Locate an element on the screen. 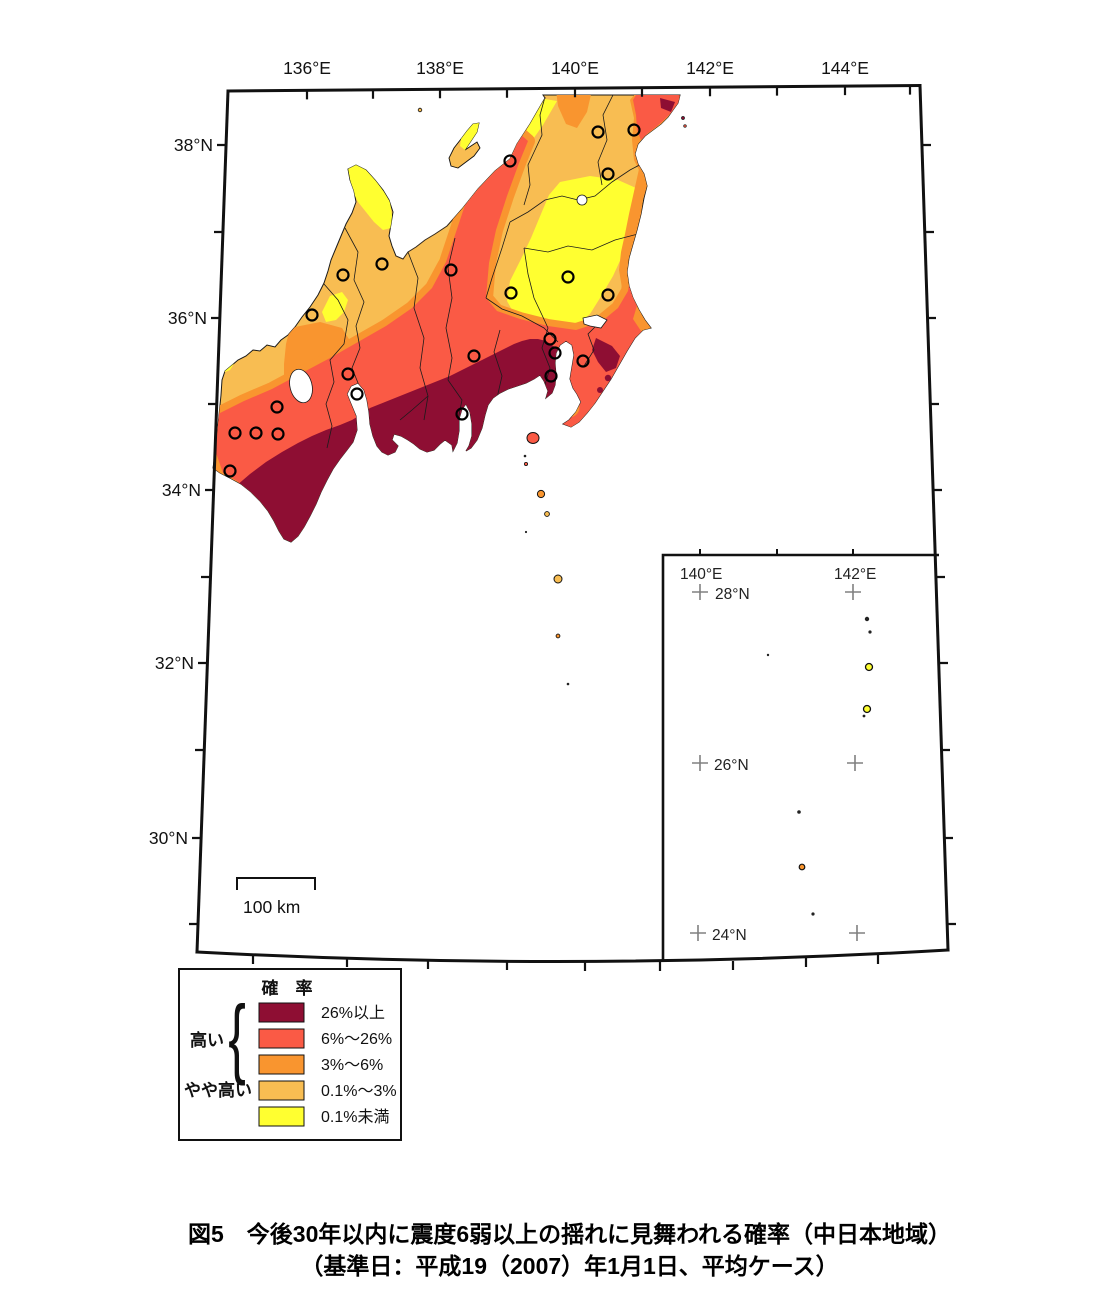 Image resolution: width=1103 pixels, height=1306 pixels. bottom-axis-ticks is located at coordinates (565, 963).